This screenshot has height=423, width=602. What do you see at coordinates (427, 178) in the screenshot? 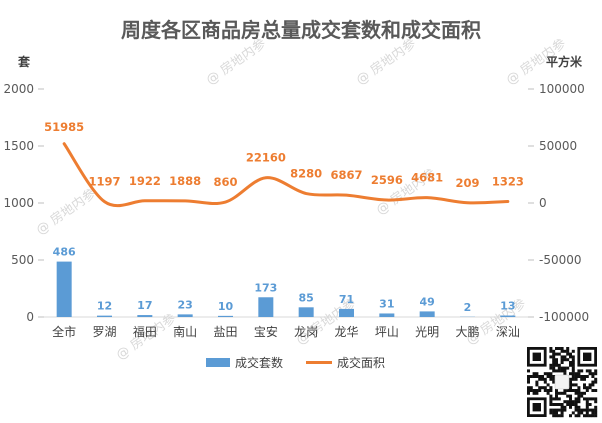
I see `line-value-label: 4681` at bounding box center [427, 178].